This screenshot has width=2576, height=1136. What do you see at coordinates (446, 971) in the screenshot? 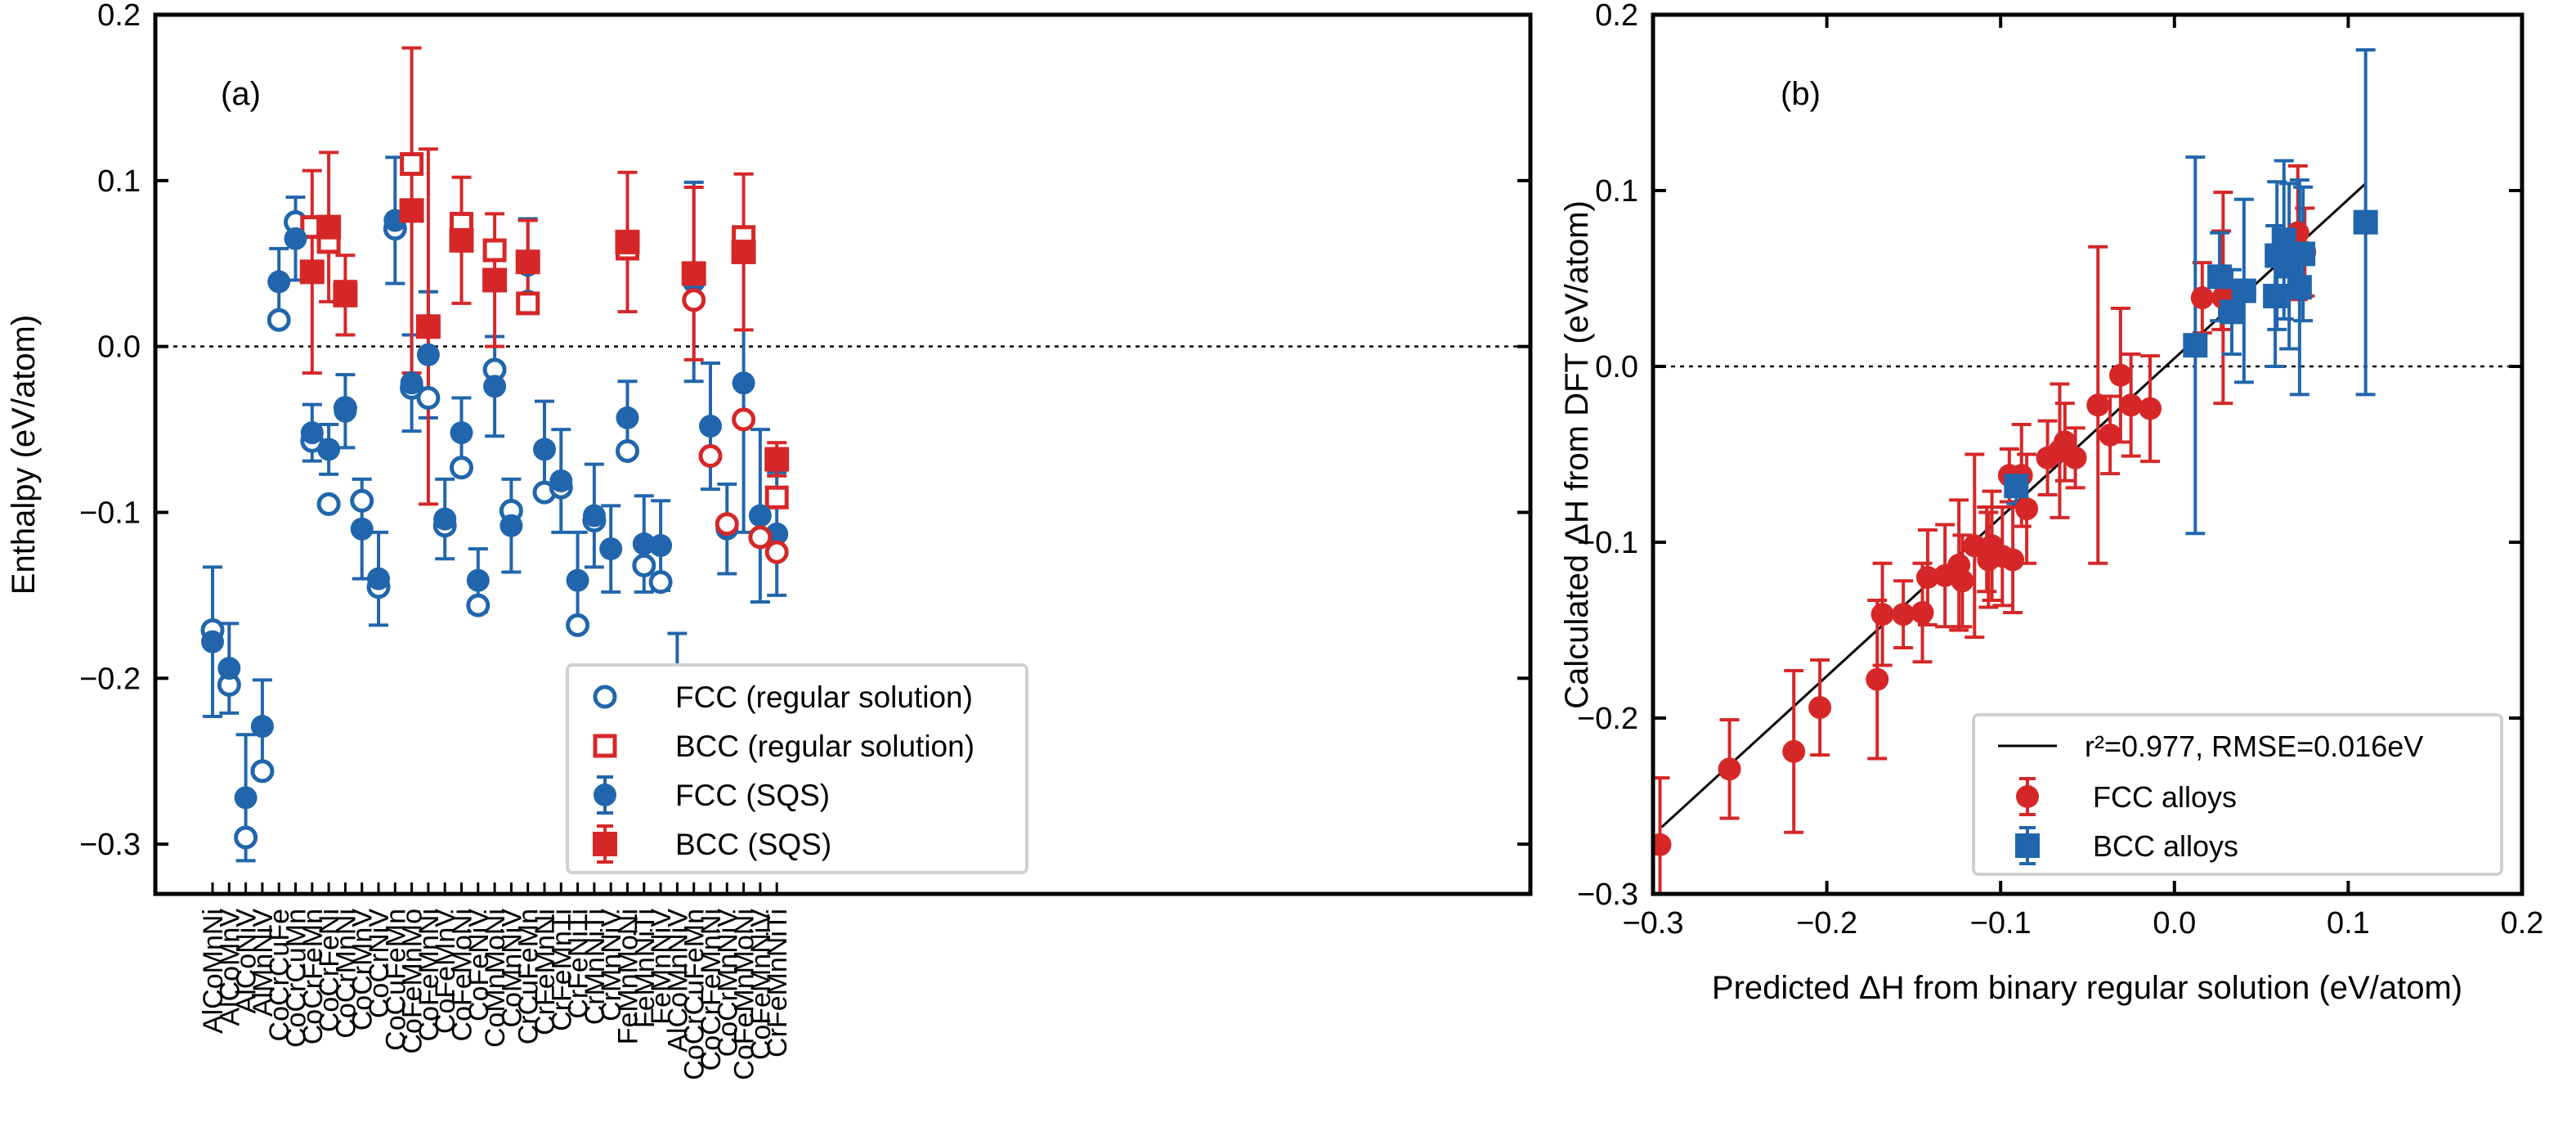
I see `x-tick-label: CoFeMnV` at bounding box center [446, 971].